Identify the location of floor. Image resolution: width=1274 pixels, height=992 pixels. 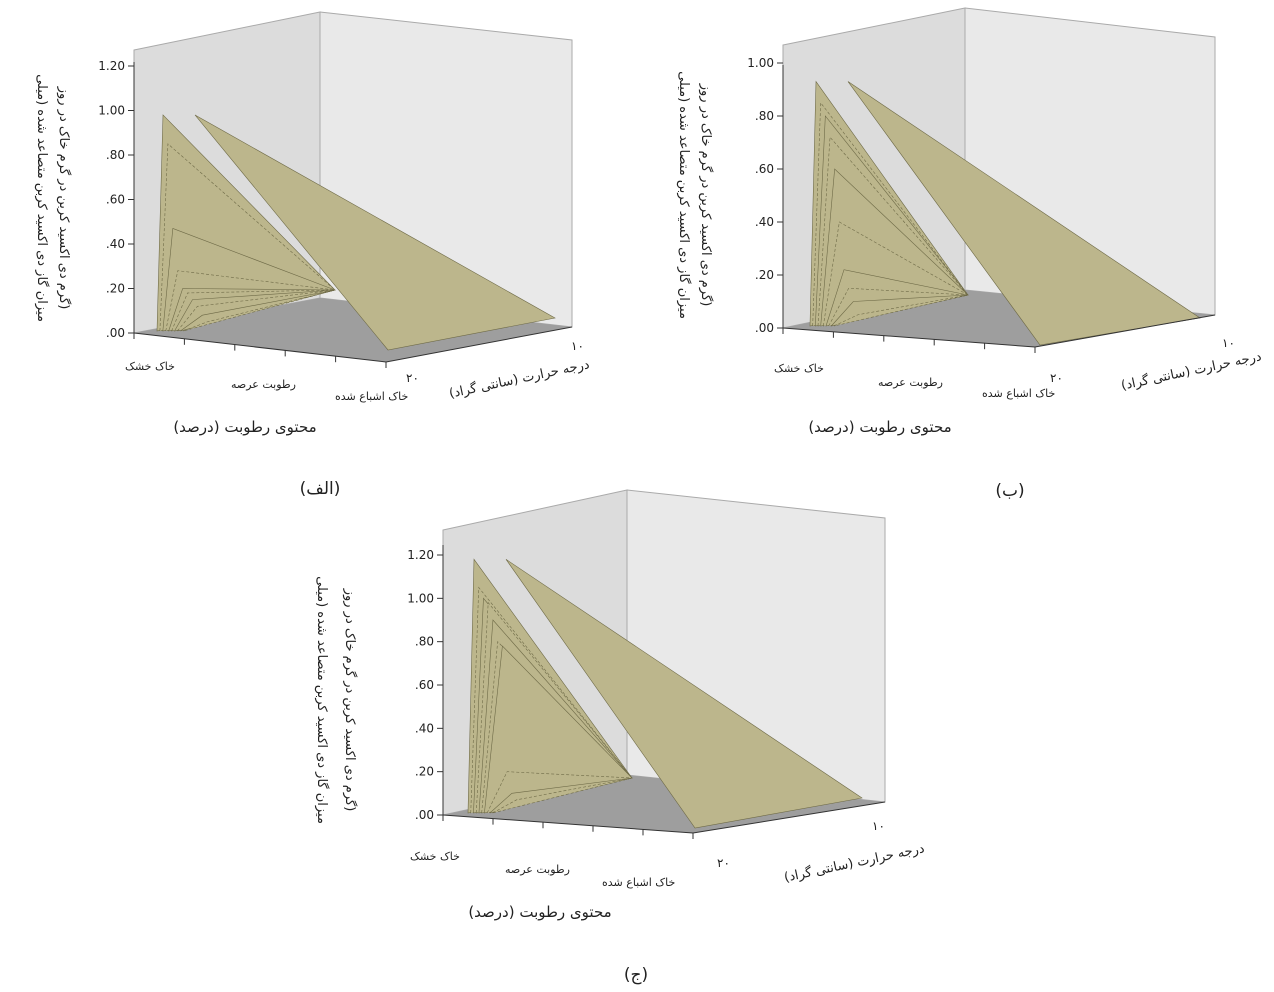
(664, 804).